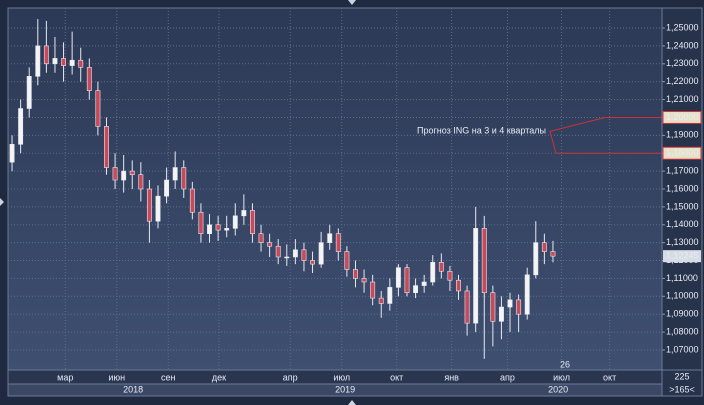  Describe the element at coordinates (681, 376) in the screenshot. I see `corner-label: 225` at that location.